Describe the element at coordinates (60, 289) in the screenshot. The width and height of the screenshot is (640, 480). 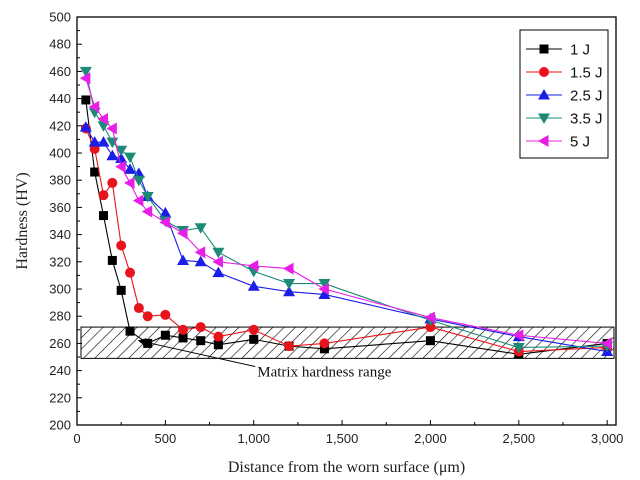
I see `y-tick-label: 300` at that location.